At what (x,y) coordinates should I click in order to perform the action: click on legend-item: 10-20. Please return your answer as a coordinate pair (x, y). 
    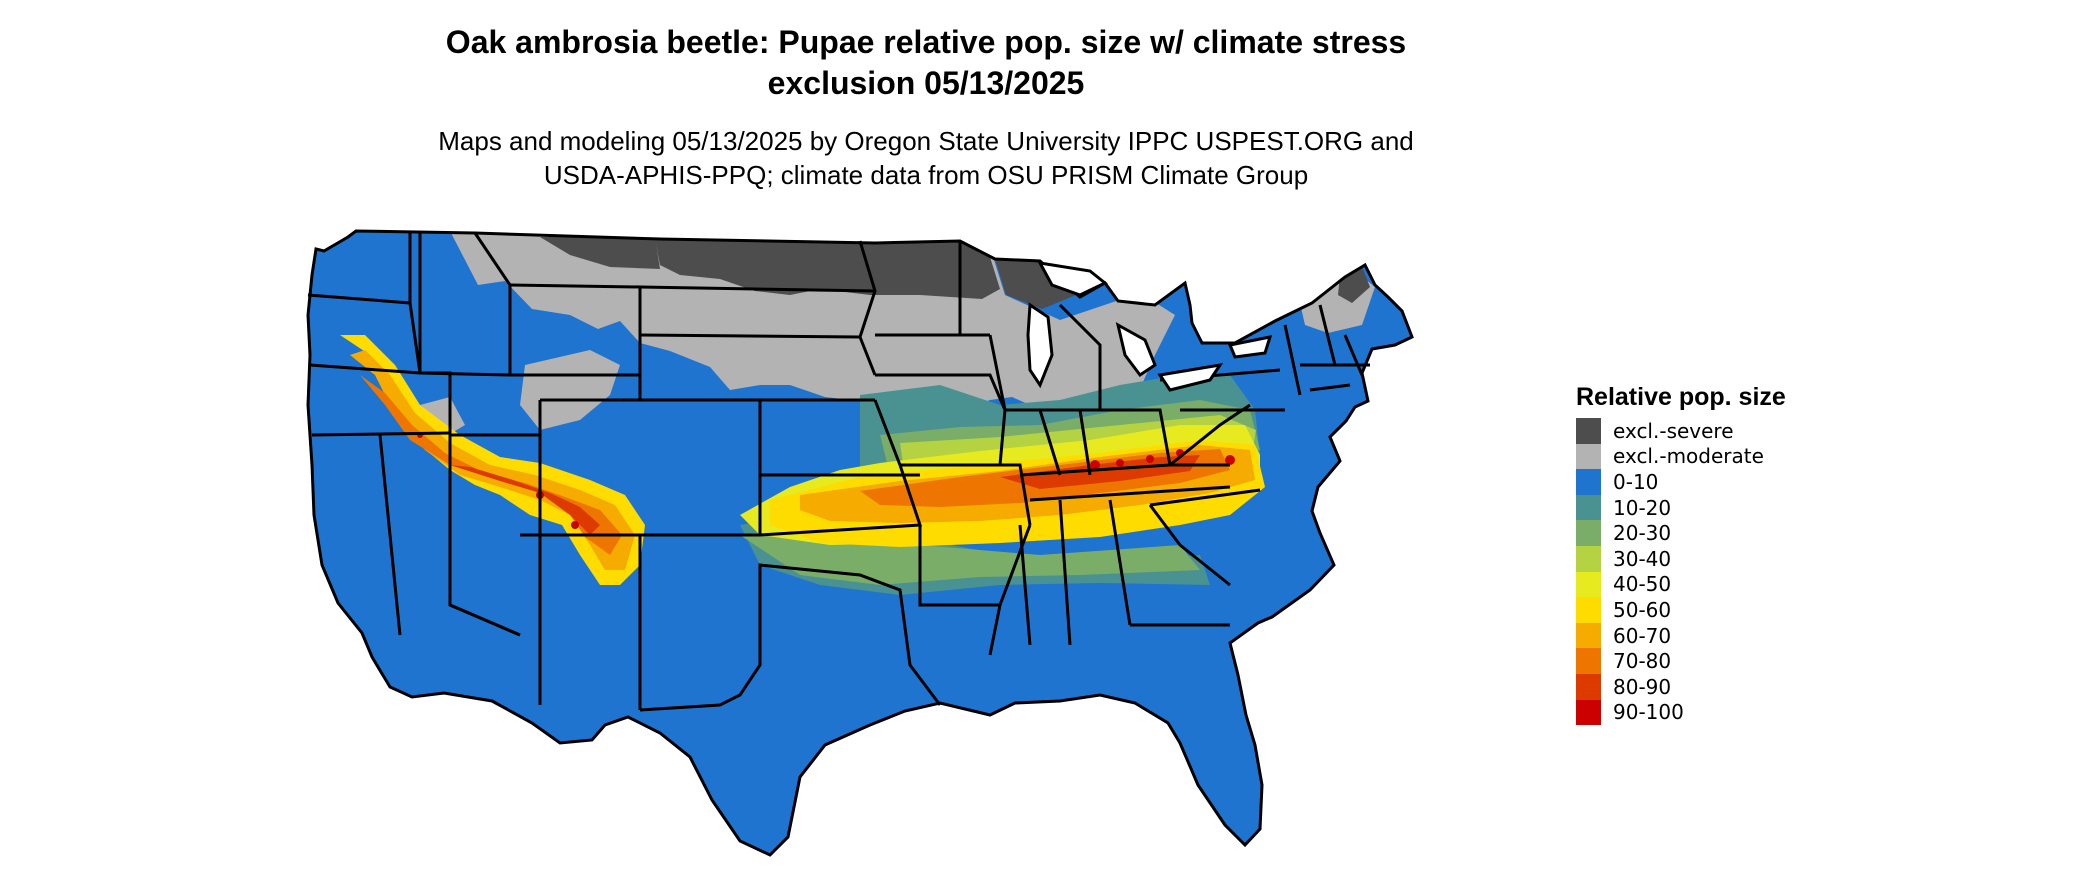
    Looking at the image, I should click on (1806, 507).